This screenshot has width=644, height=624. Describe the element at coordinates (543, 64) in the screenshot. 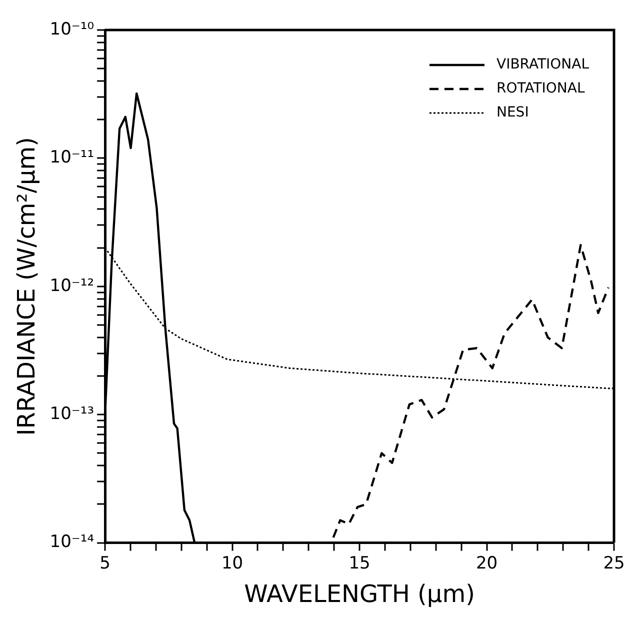

I see `legend-label: VIBRATIONAL` at that location.